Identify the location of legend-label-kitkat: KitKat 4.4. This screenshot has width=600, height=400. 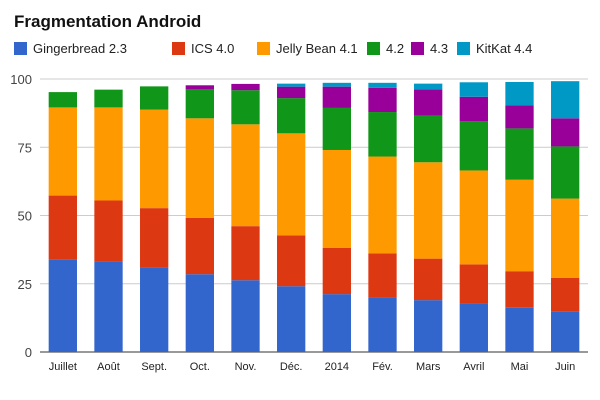
(504, 48).